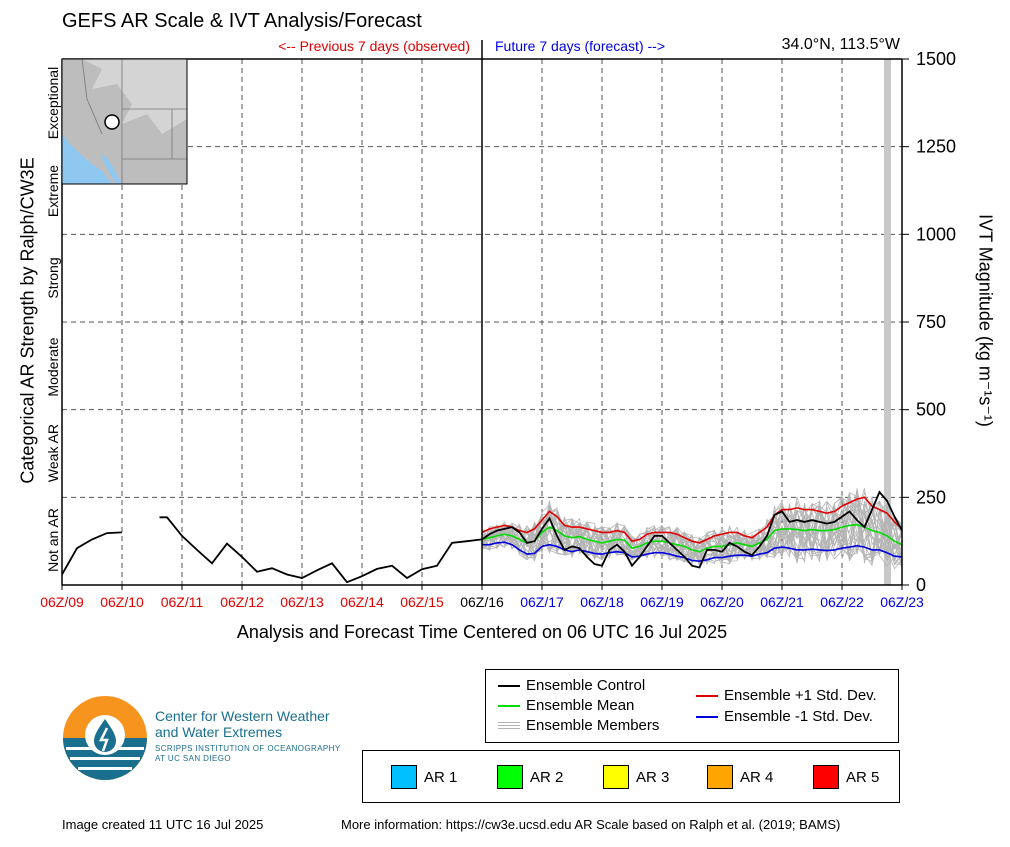  What do you see at coordinates (242, 602) in the screenshot?
I see `x-tick-label: 06Z/12` at bounding box center [242, 602].